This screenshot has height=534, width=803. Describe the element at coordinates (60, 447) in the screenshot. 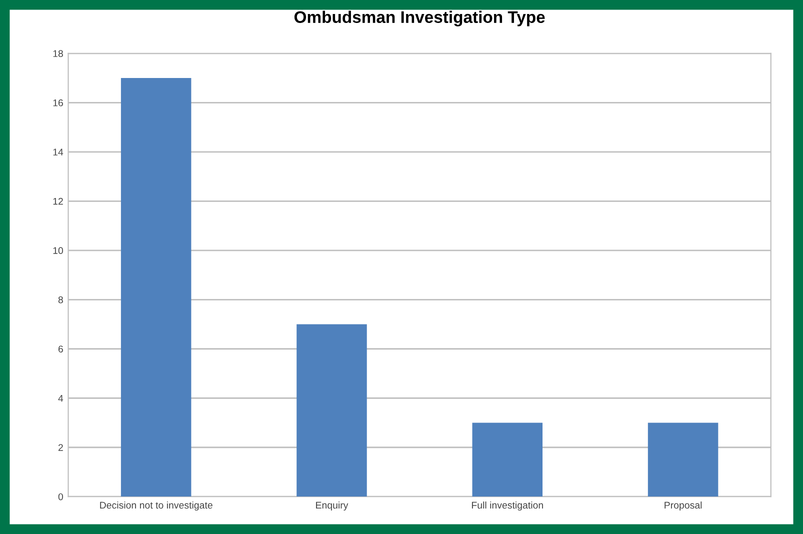

I see `y-tick-label: 2` at that location.